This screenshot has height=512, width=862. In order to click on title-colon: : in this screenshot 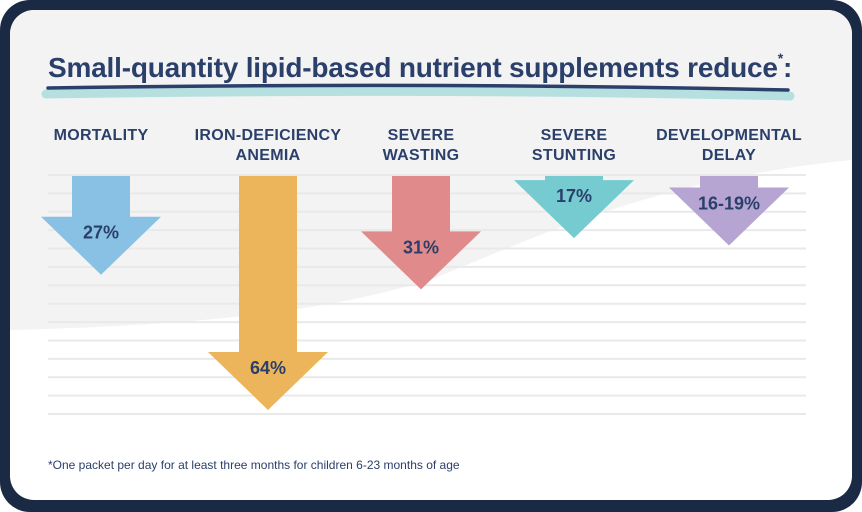, I will do `click(788, 67)`.